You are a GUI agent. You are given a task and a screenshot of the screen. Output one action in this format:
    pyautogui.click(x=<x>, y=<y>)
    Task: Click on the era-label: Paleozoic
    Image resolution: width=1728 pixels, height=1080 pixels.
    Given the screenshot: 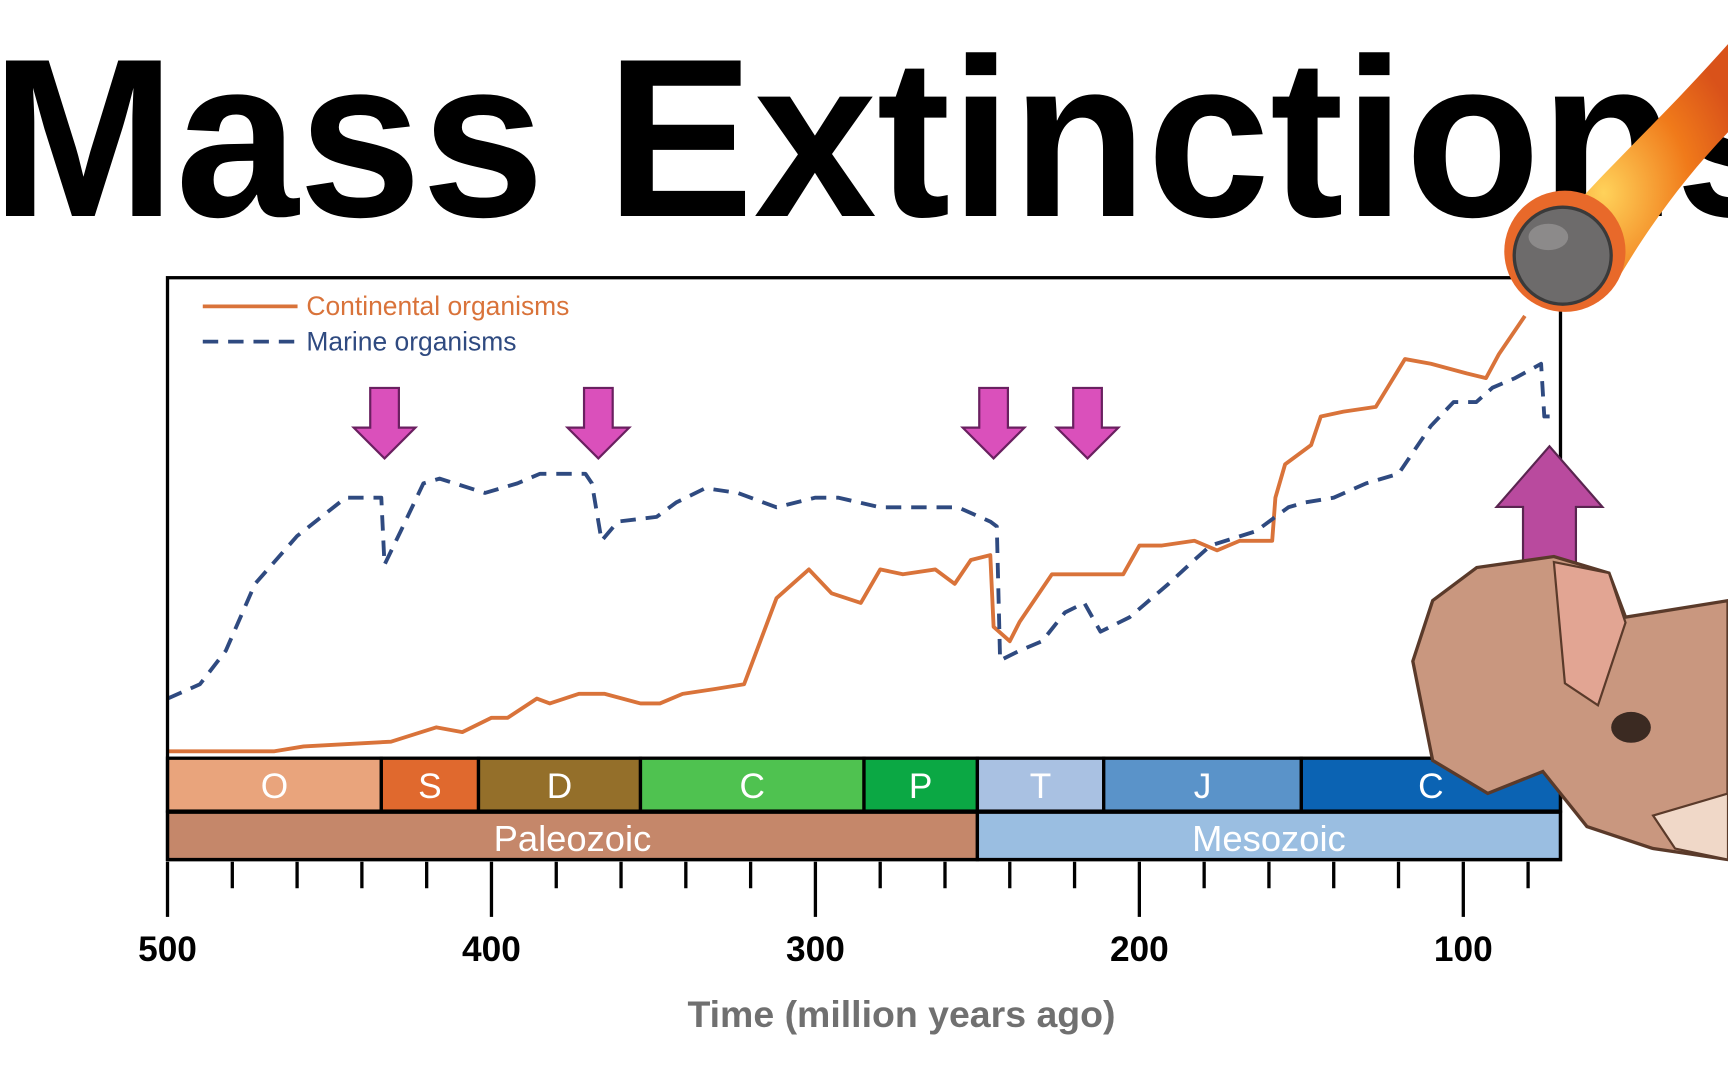 What is the action you would take?
    pyautogui.click(x=573, y=838)
    